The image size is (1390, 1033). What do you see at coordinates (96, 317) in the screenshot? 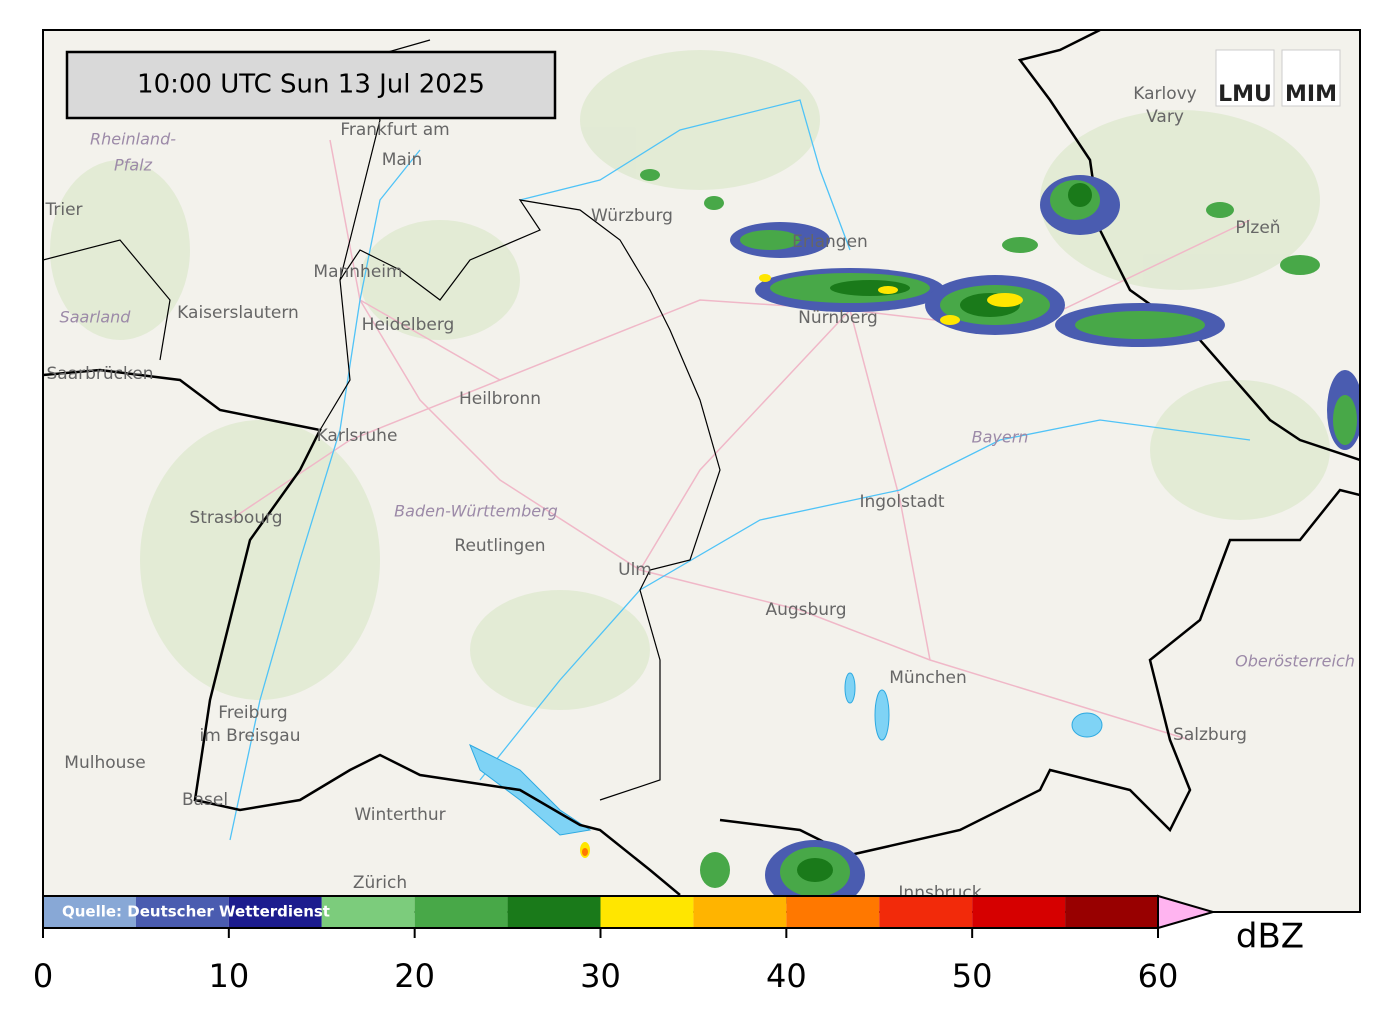
I see `place-label: Saarland` at bounding box center [96, 317].